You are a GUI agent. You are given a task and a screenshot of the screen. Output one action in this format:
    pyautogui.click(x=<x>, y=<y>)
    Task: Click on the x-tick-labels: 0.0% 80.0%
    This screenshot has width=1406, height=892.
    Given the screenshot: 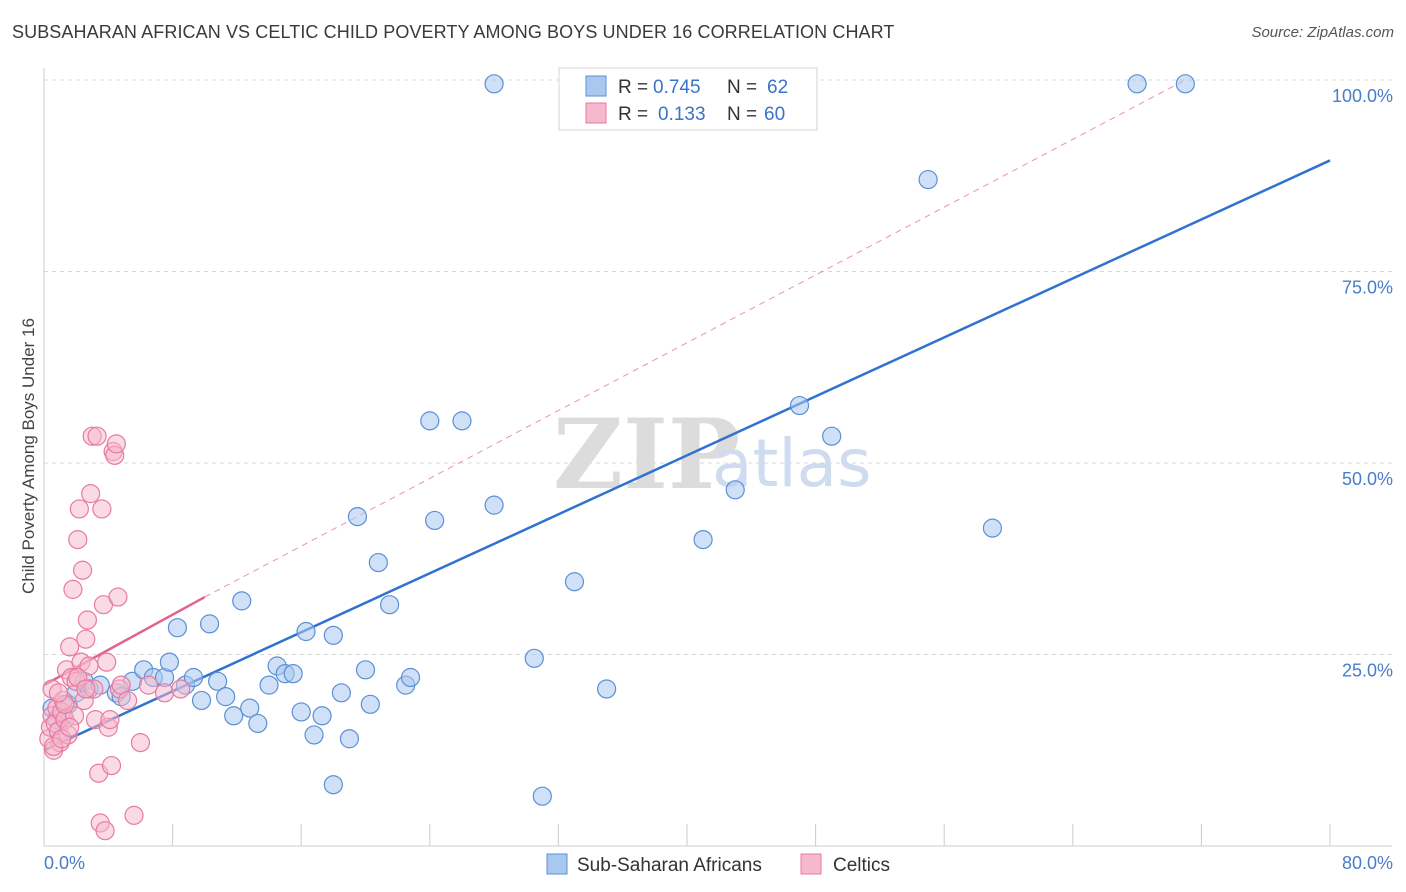 What is the action you would take?
    pyautogui.click(x=718, y=863)
    